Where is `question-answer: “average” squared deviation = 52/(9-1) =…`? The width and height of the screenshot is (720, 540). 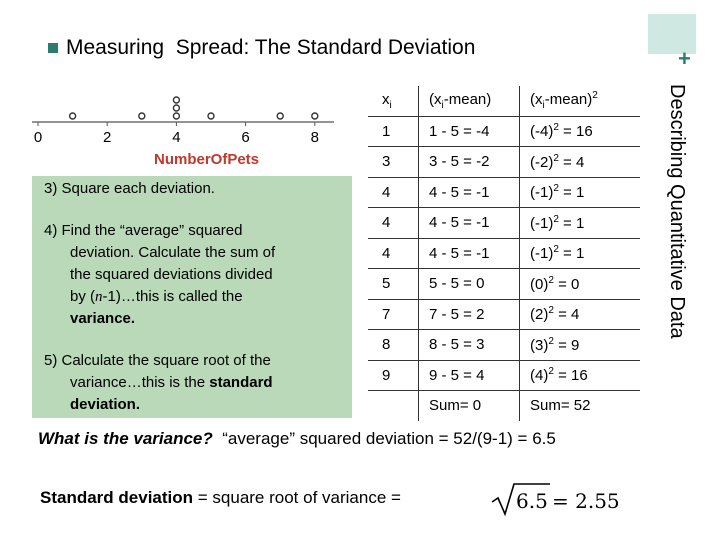
question-answer: “average” squared deviation = 52/(9-1) =… is located at coordinates (389, 438).